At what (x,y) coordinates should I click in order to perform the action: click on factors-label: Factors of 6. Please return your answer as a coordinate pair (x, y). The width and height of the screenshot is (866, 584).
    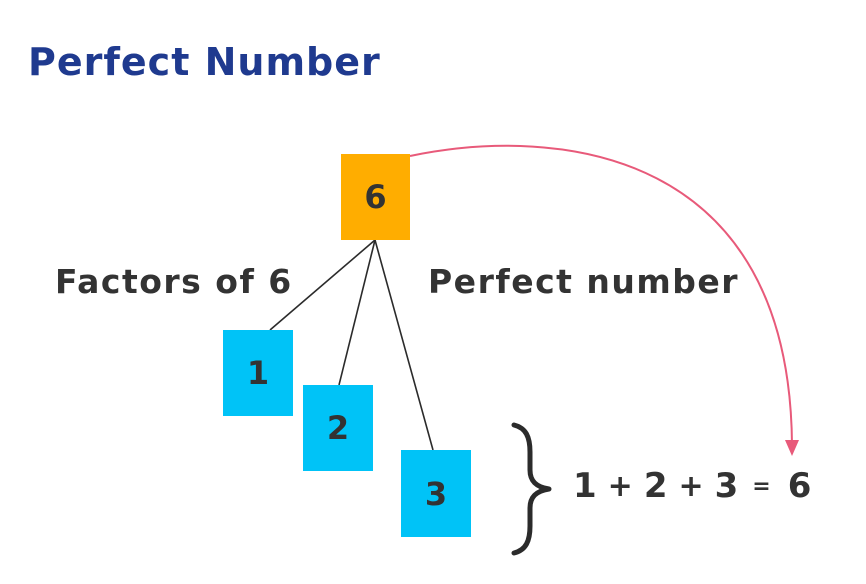
    Looking at the image, I should click on (174, 281).